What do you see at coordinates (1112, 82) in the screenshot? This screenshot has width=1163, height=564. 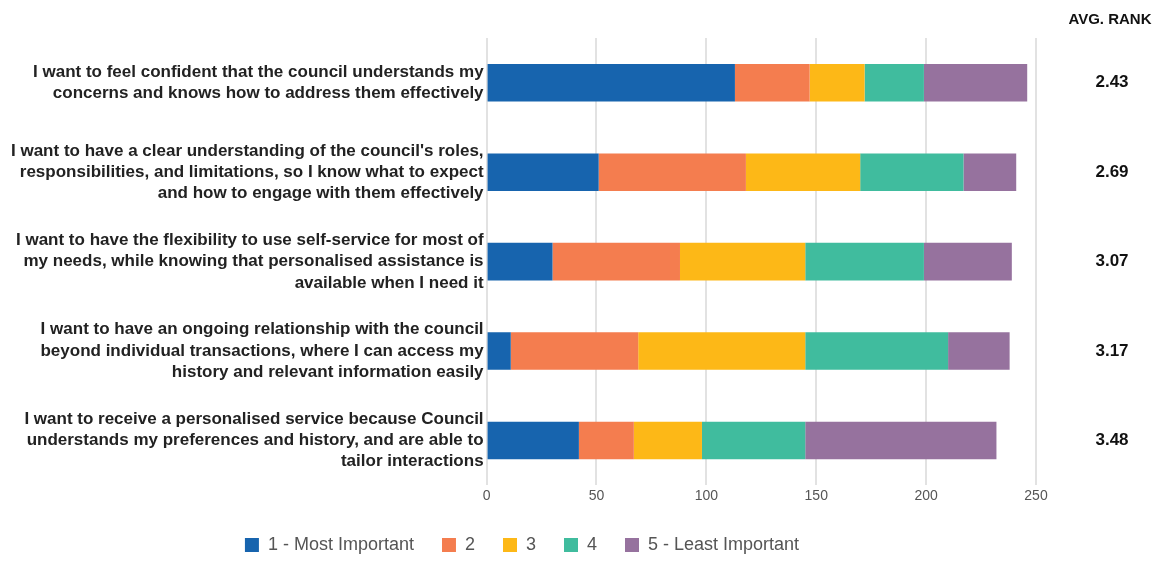 I see `text: 2.43` at bounding box center [1112, 82].